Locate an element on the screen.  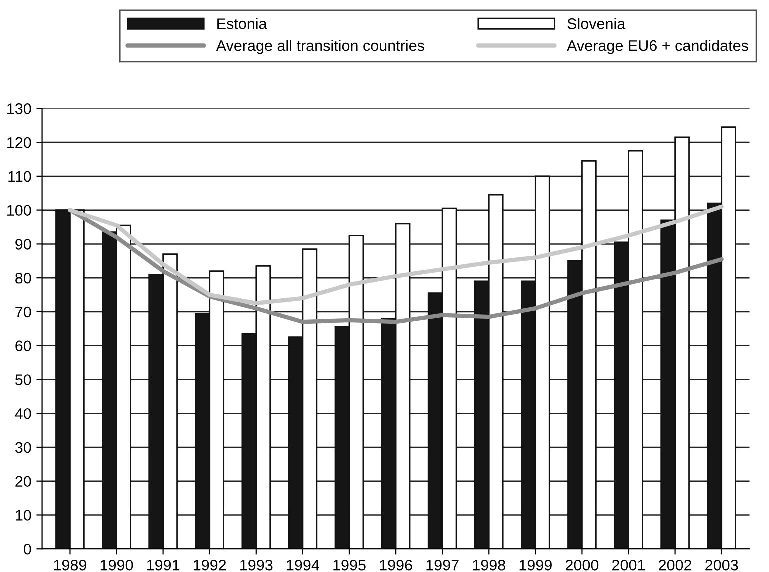
x-tick-label: 1993 is located at coordinates (256, 565).